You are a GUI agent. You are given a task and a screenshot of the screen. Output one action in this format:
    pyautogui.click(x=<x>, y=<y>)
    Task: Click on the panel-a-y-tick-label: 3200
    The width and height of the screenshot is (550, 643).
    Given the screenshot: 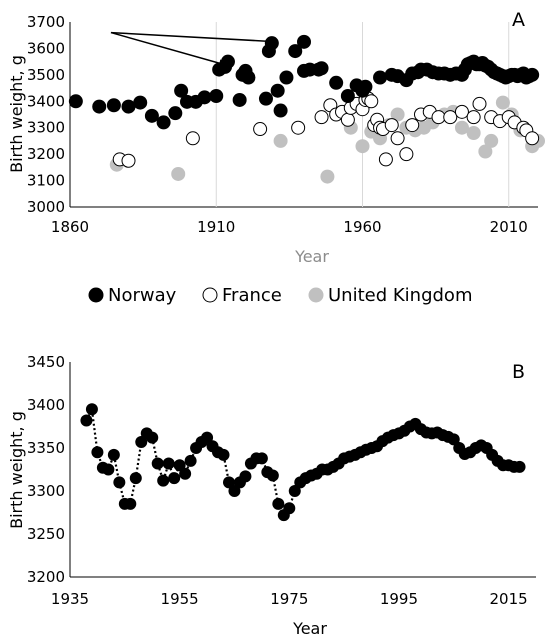 What is the action you would take?
    pyautogui.click(x=46, y=154)
    